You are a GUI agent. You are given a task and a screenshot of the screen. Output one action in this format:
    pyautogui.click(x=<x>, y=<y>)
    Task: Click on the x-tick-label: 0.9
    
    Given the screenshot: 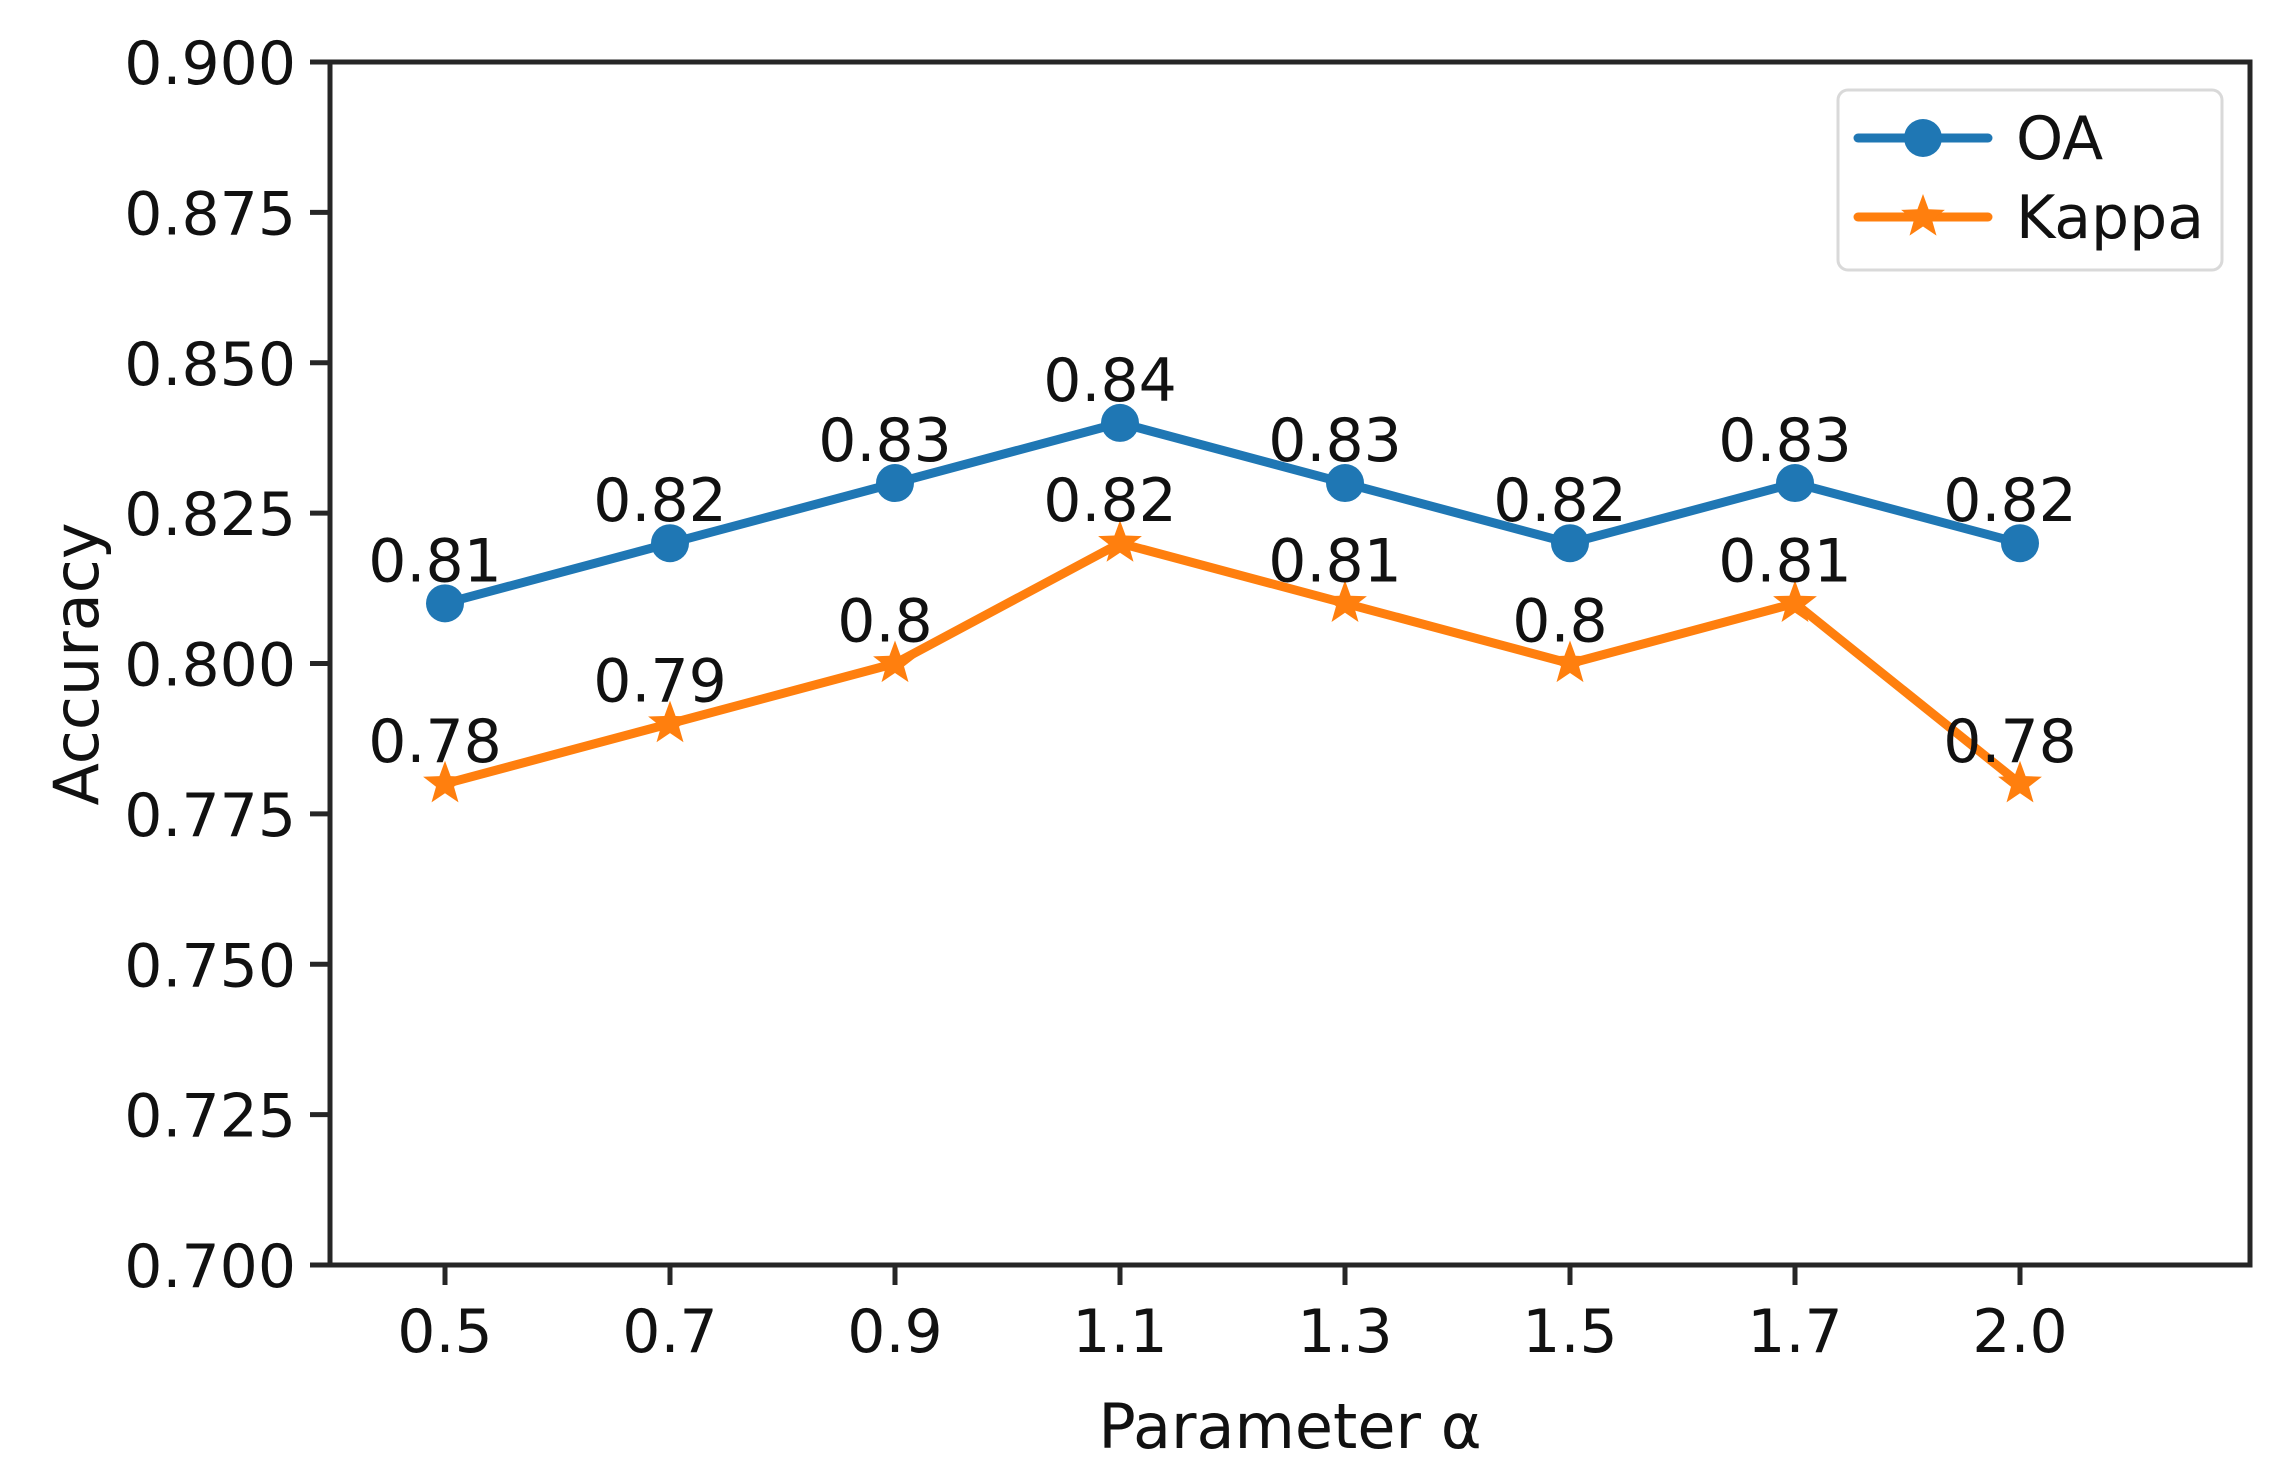 What is the action you would take?
    pyautogui.click(x=894, y=1332)
    